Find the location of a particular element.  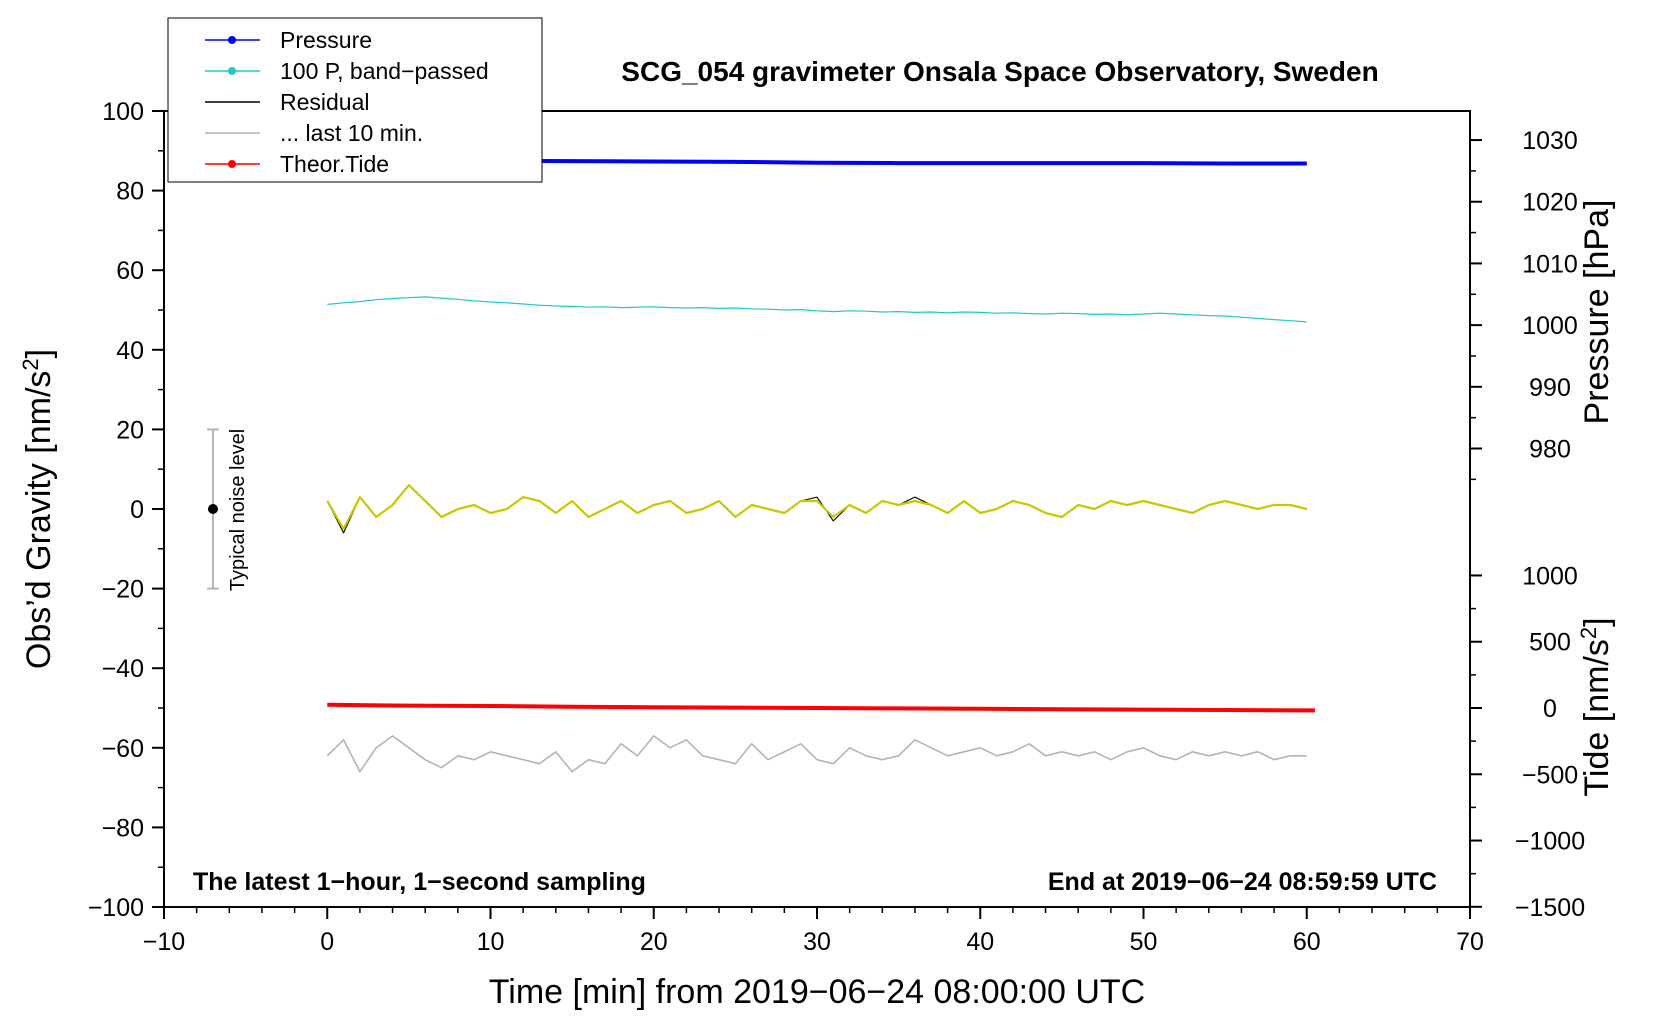

gravity-axis-ticks: −100 −80 −60 −40 −20 0 20 40 60 80 100 is located at coordinates (126, 510).